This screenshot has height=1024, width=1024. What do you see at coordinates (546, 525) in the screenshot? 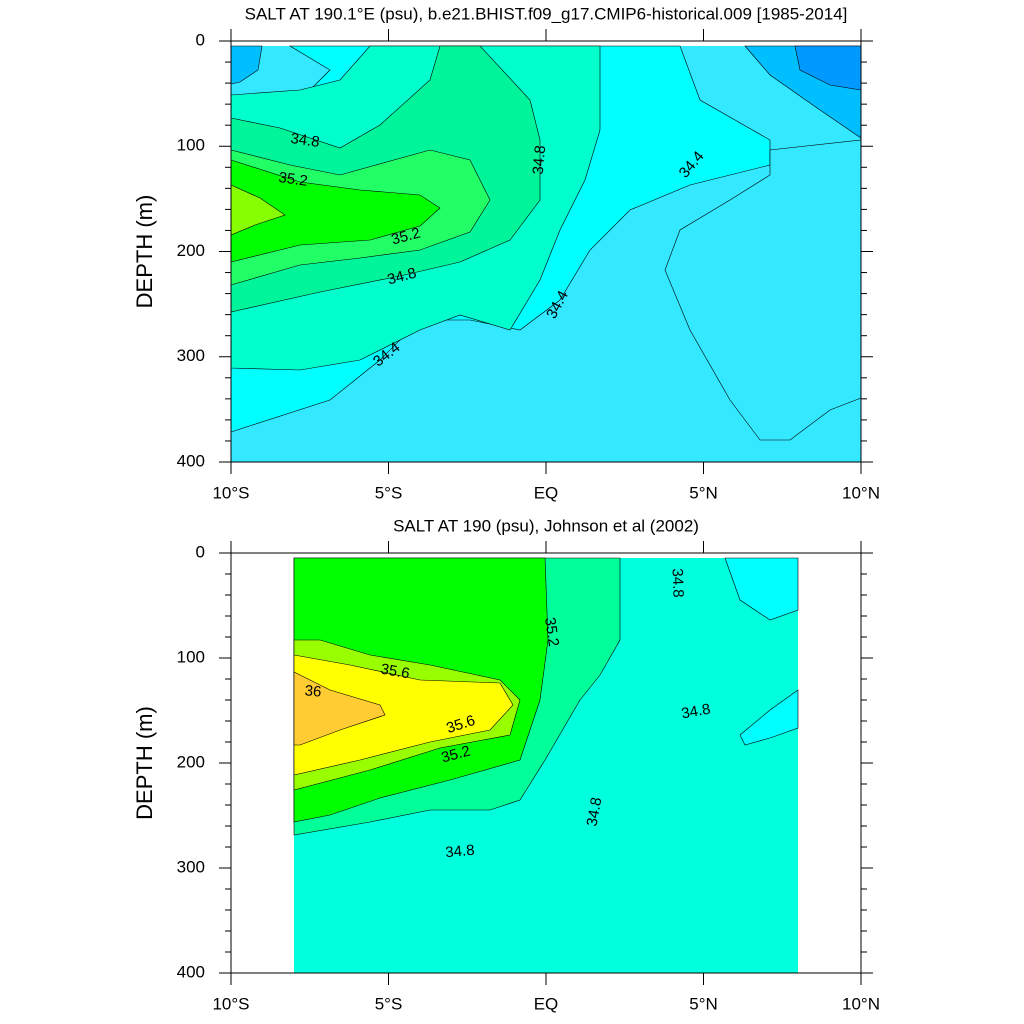
I see `chart-title: SALT AT 190 (psu), Johnson et al (2002)` at bounding box center [546, 525].